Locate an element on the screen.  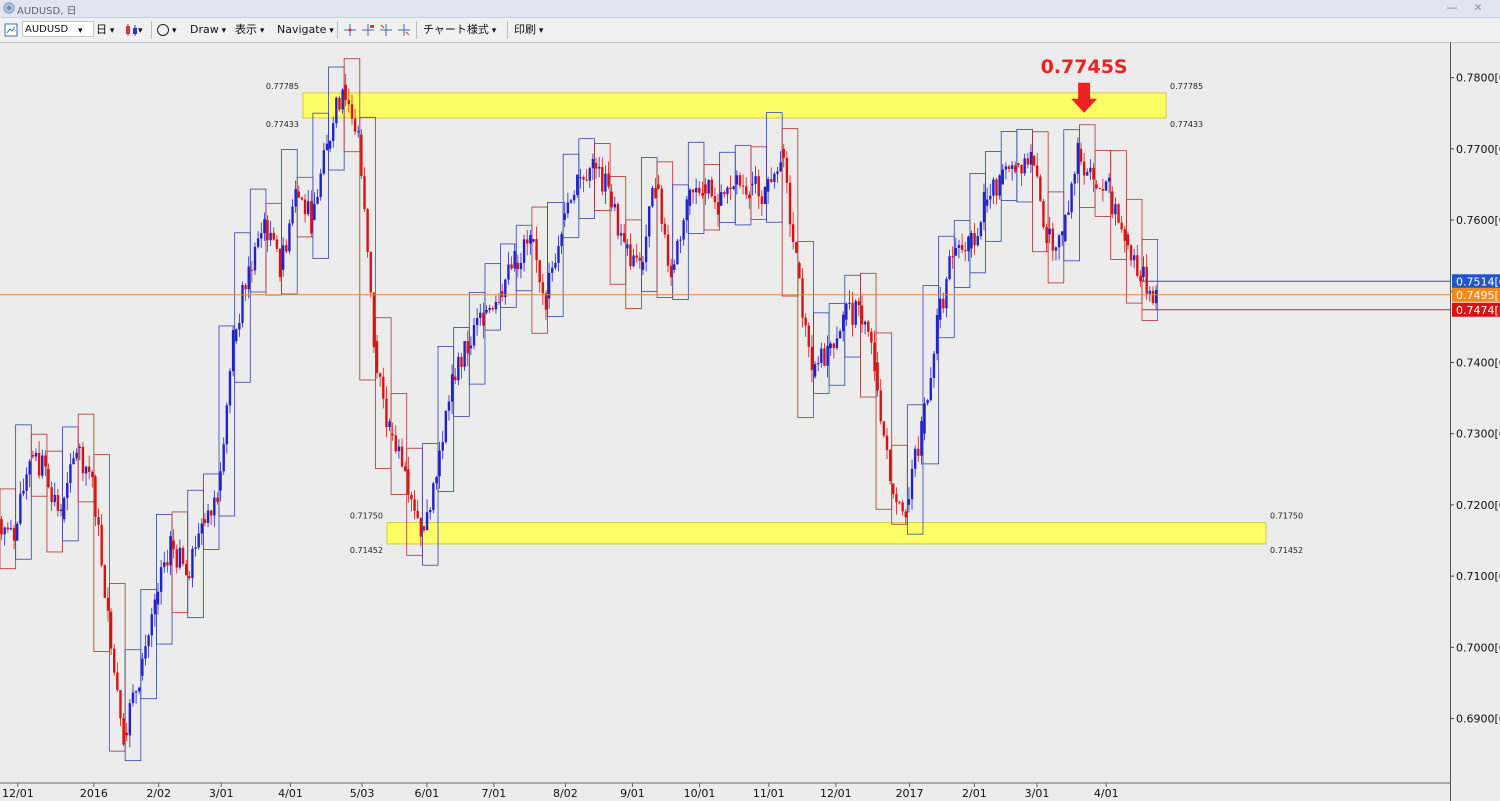
chart-window-icon is located at coordinates (11, 30).